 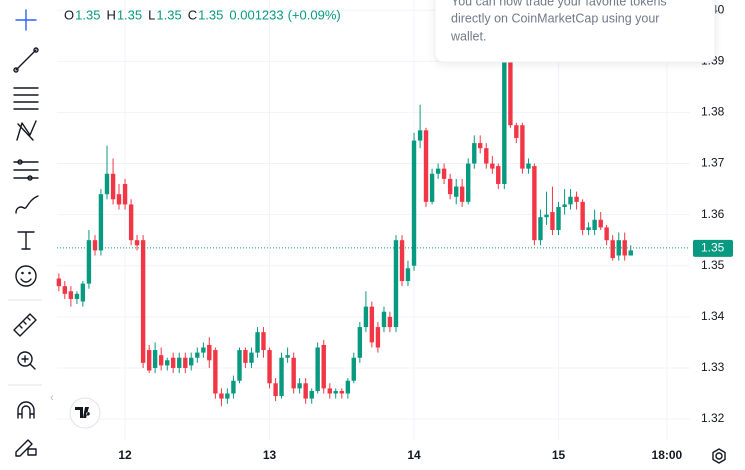 I want to click on toolbar: ‹, so click(x=31, y=233).